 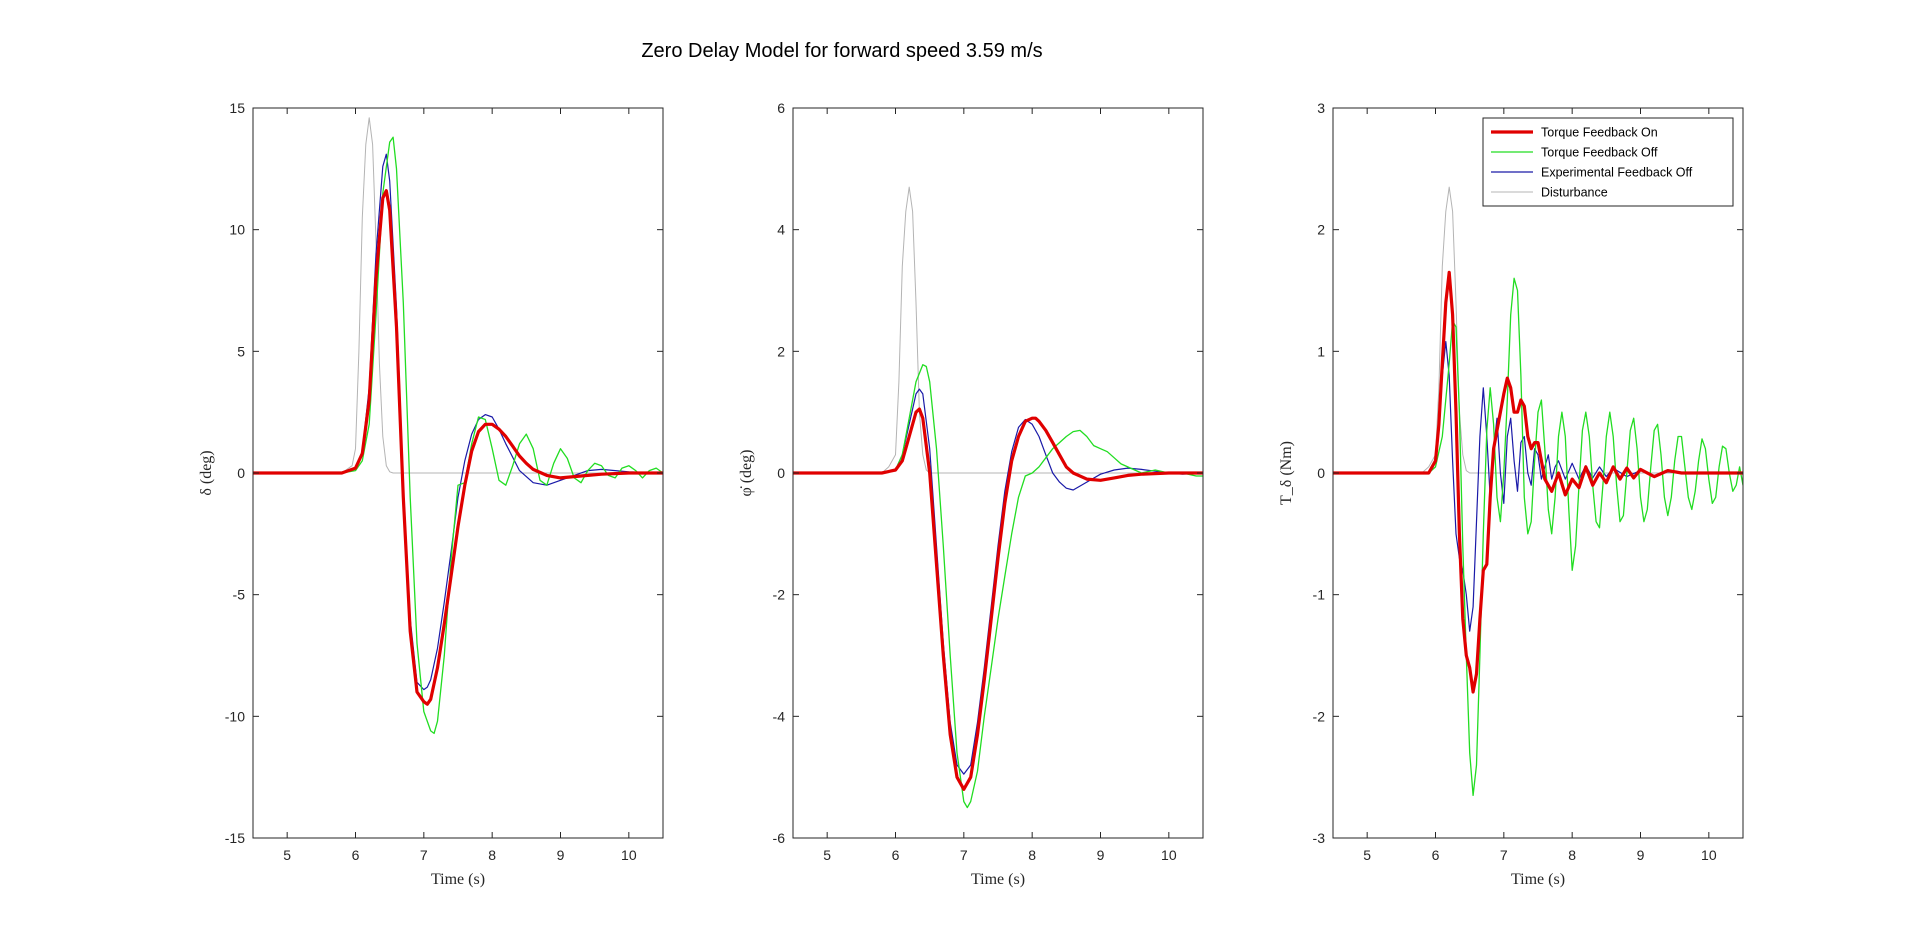 I want to click on y-tick-label: -6, so click(x=779, y=838).